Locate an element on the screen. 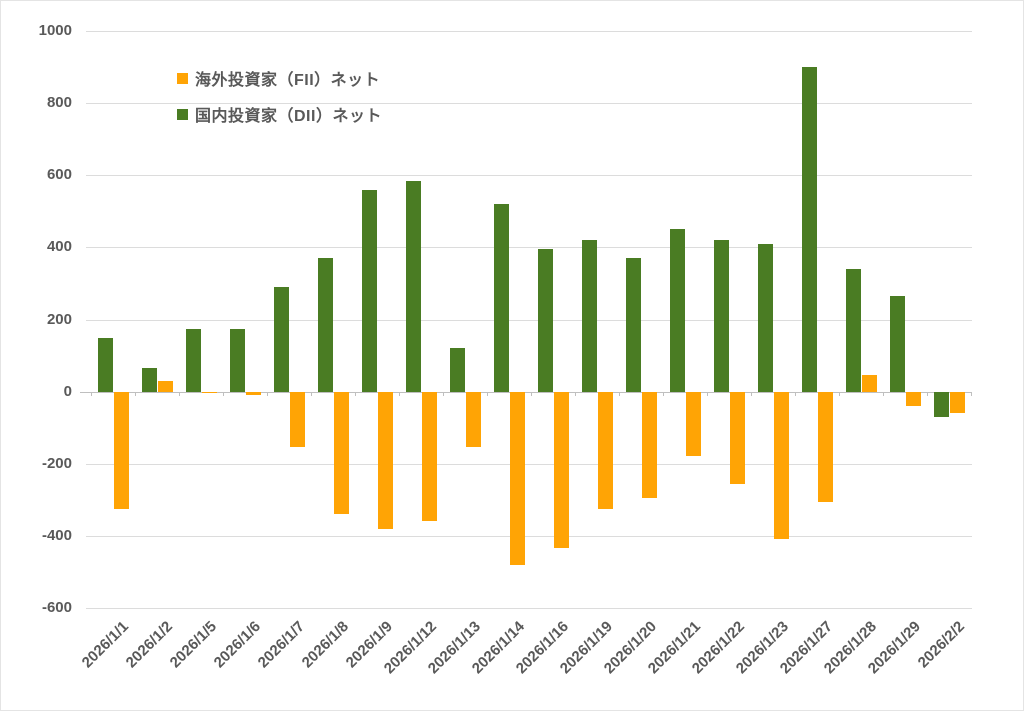 The image size is (1024, 711). legend-label-fii: 海外投資家（FII）ネット is located at coordinates (288, 80).